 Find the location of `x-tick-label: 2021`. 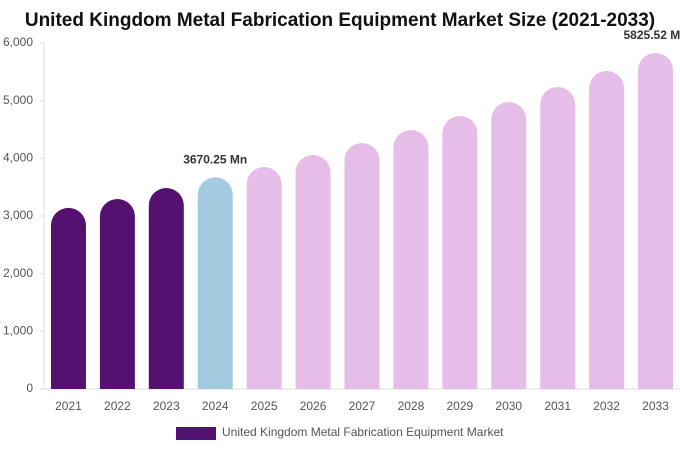

x-tick-label: 2021 is located at coordinates (68, 406).